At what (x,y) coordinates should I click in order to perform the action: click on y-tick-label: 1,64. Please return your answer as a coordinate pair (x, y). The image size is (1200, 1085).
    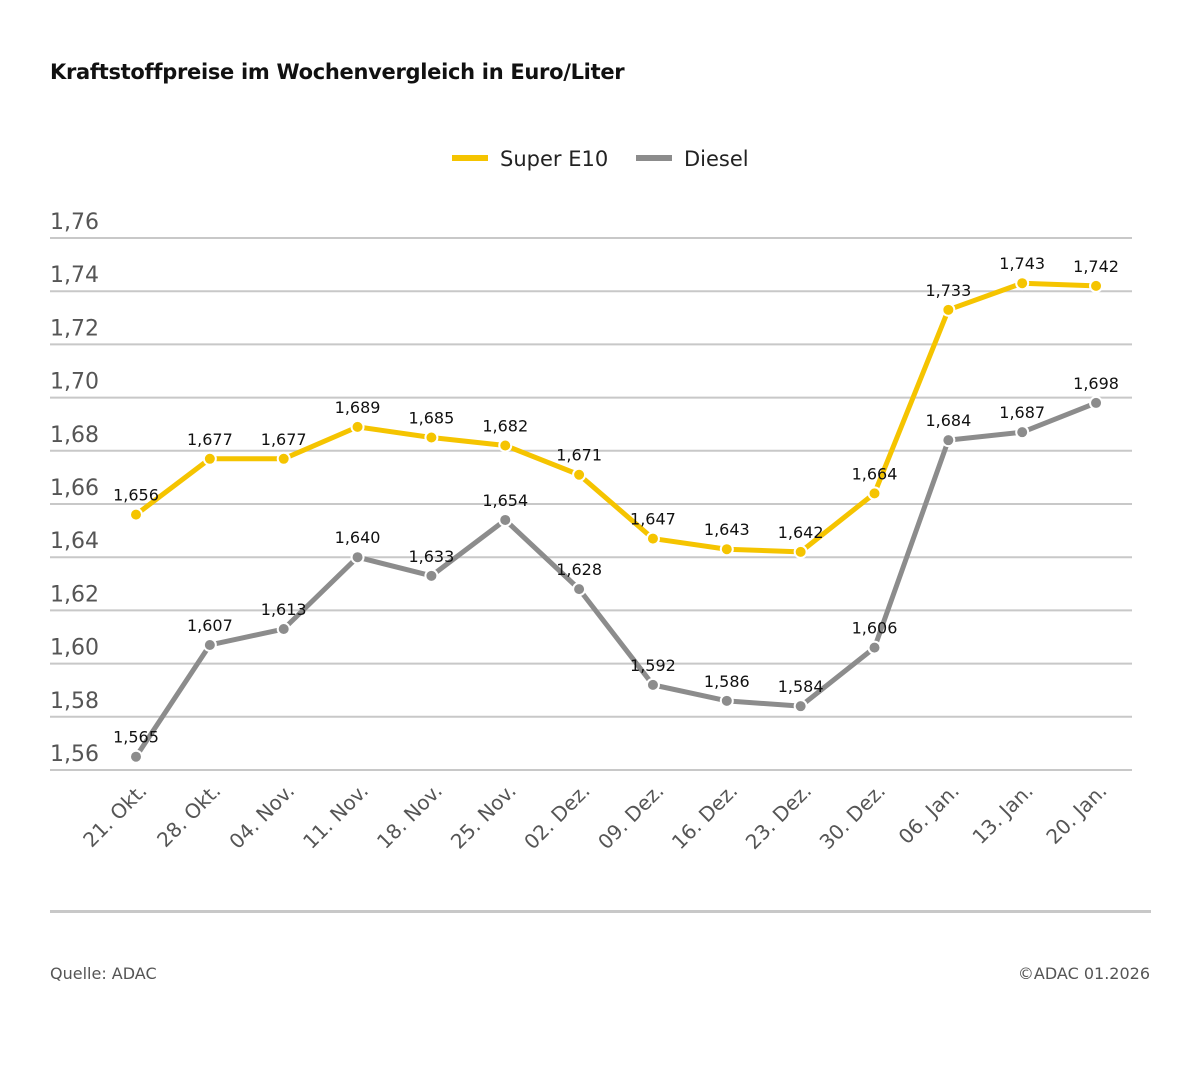
    Looking at the image, I should click on (74, 541).